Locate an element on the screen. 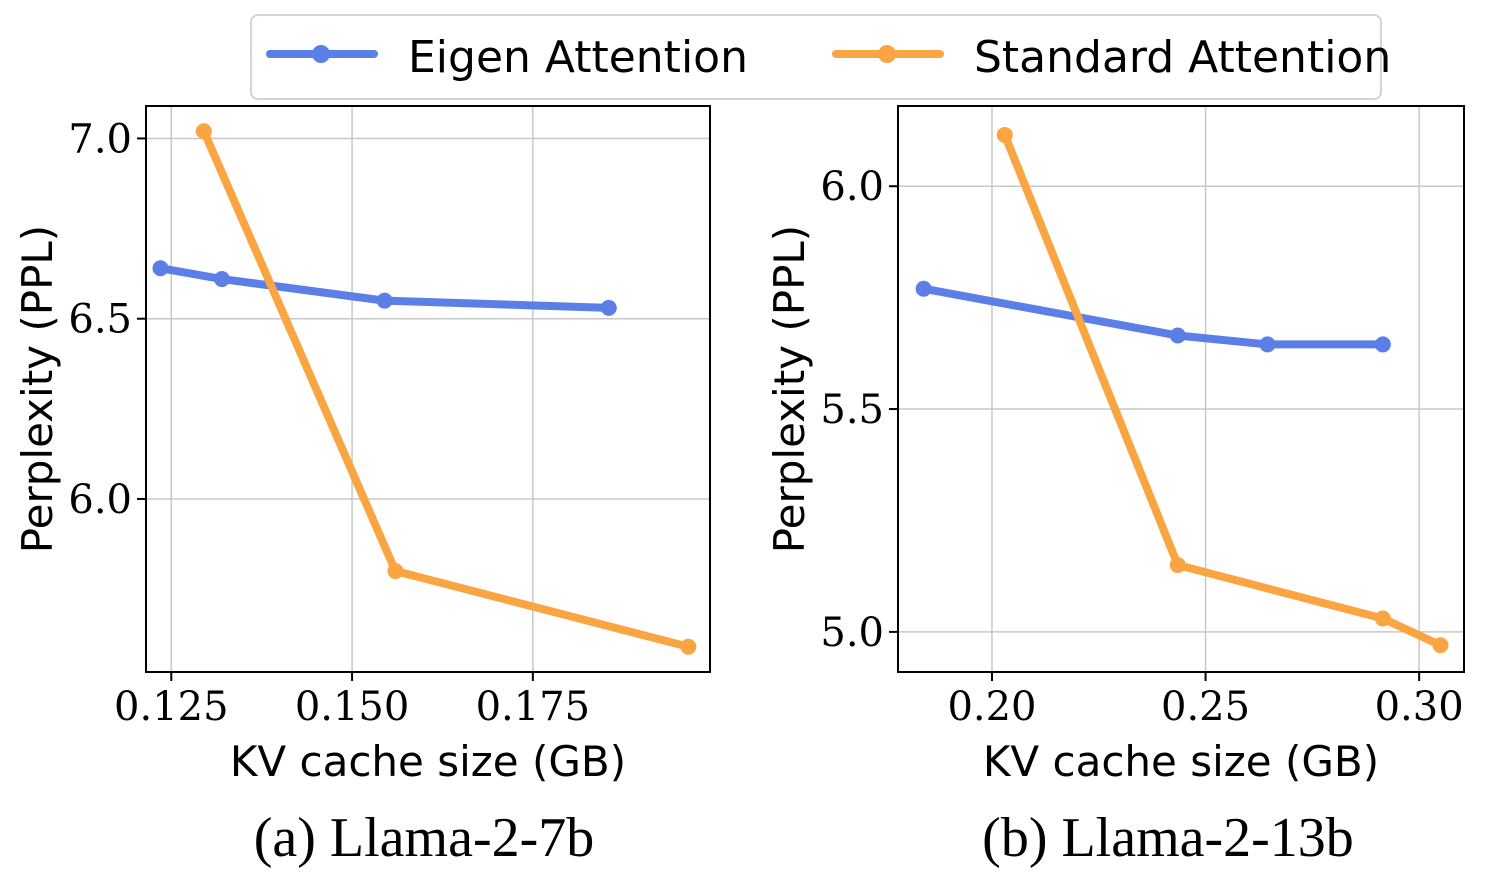 The height and width of the screenshot is (876, 1496). chart-1-x-tick-label: 0.150 is located at coordinates (352, 707).